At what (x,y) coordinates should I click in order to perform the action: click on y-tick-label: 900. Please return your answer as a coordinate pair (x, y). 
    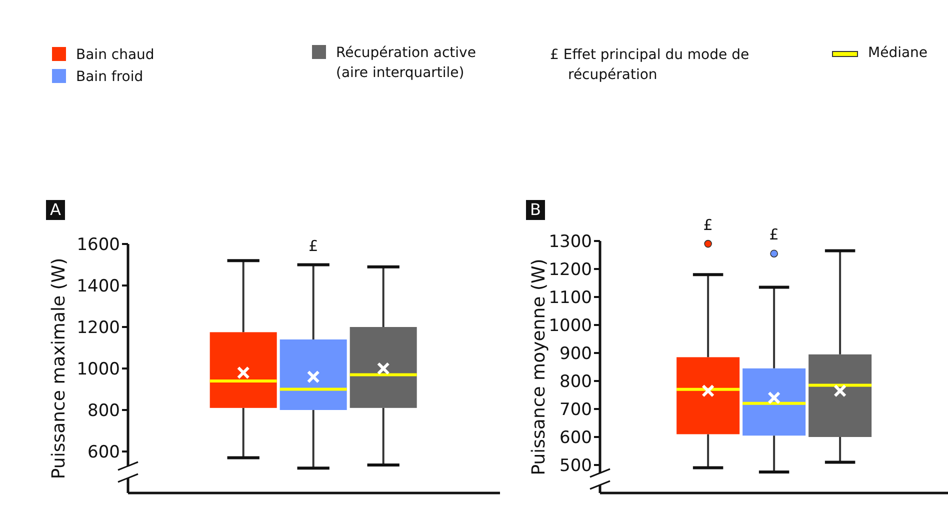
    Looking at the image, I should click on (576, 354).